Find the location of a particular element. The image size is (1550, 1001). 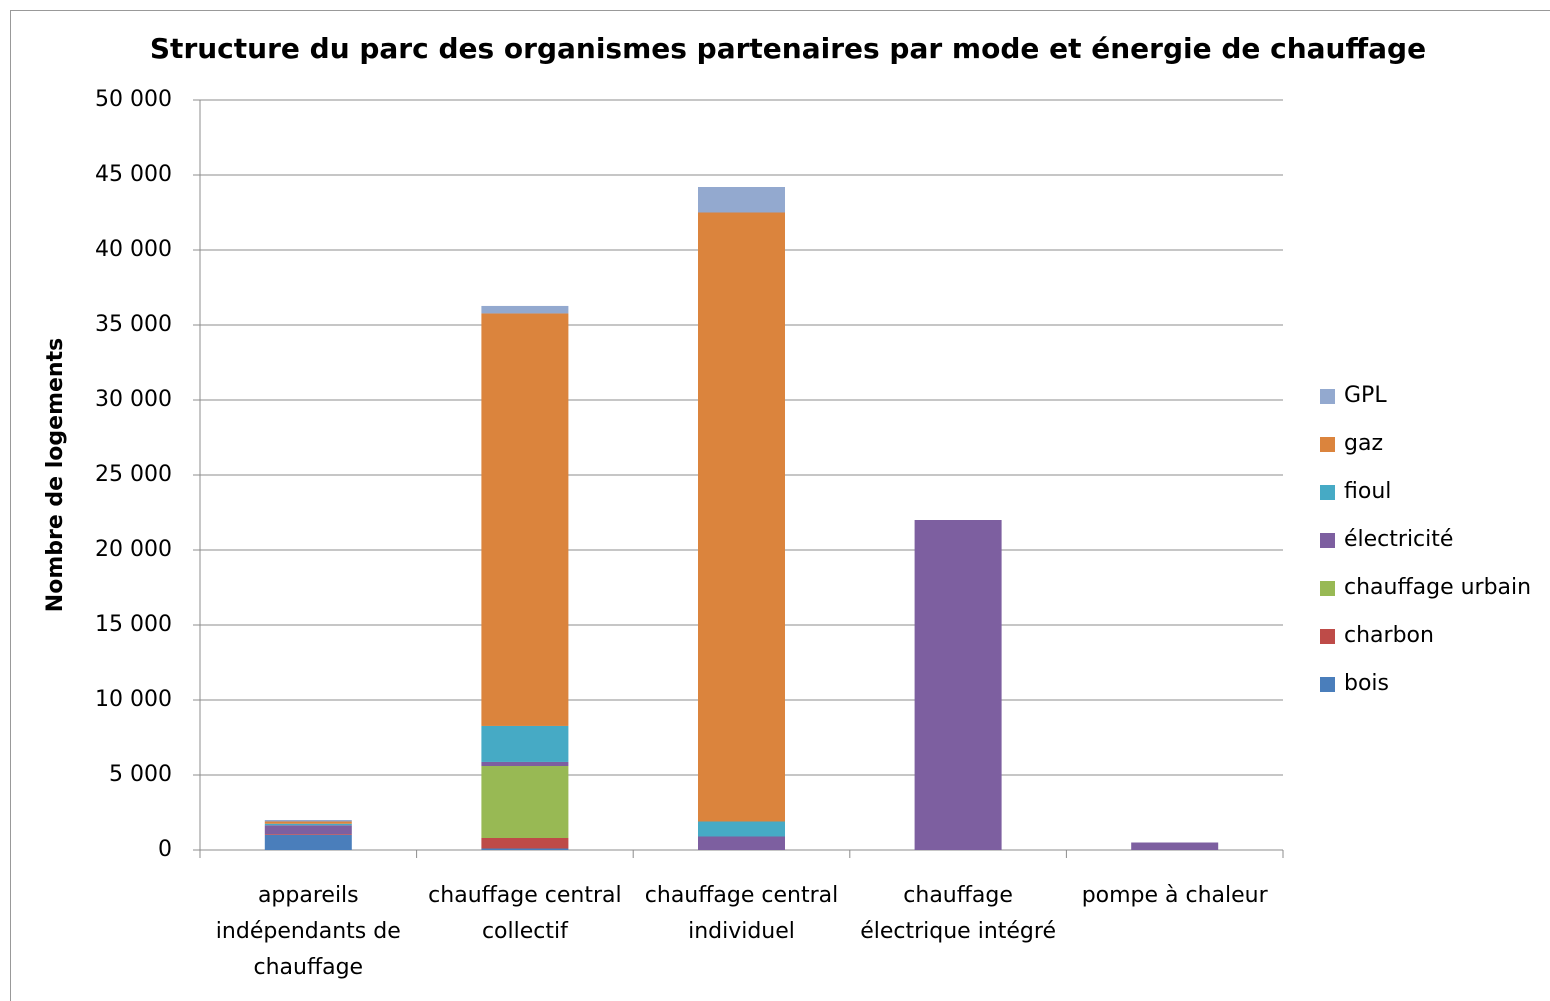

x-tick-label: chauffage central collectif is located at coordinates (525, 913).